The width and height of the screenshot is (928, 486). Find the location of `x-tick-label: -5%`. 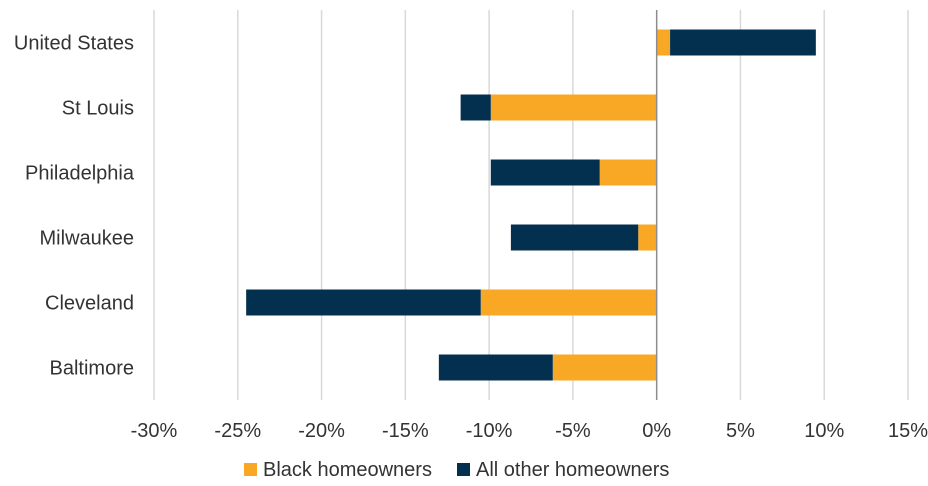

x-tick-label: -5% is located at coordinates (573, 431).